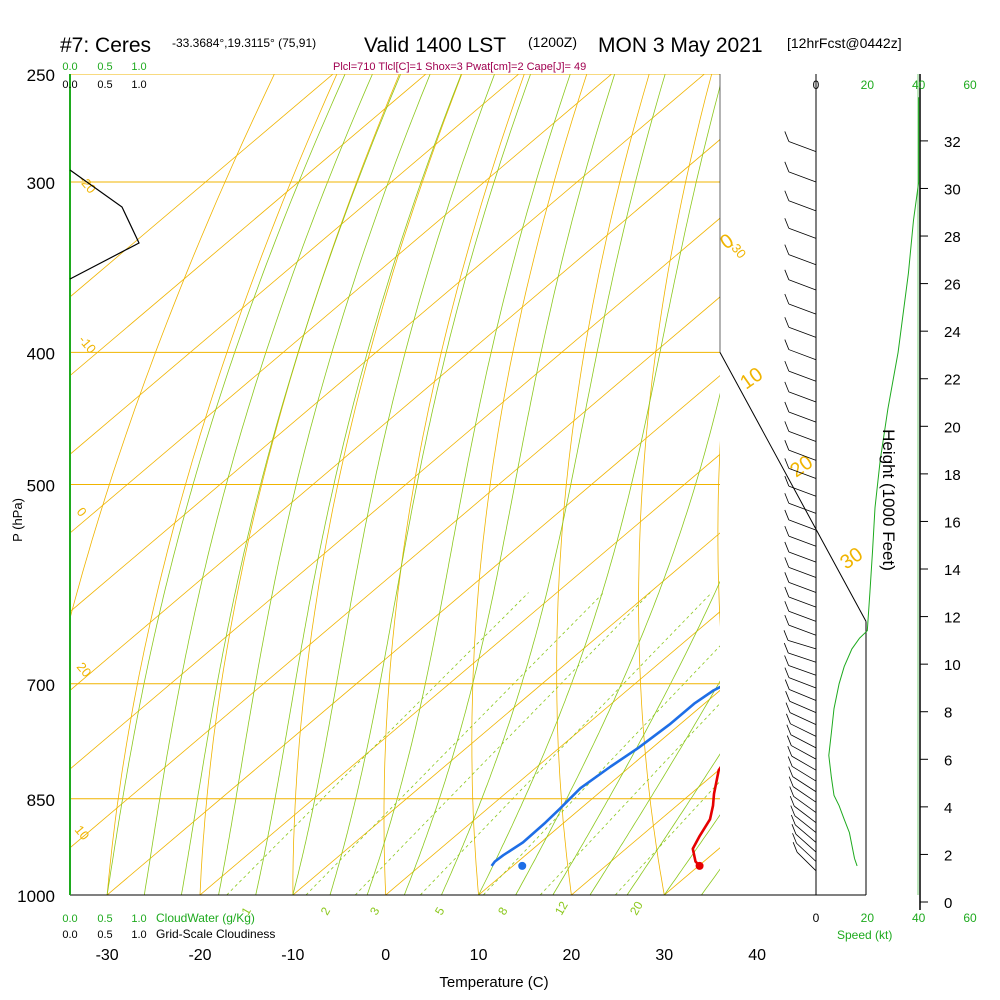 The height and width of the screenshot is (1000, 1000). I want to click on speed-bottom-tick: 0, so click(816, 918).